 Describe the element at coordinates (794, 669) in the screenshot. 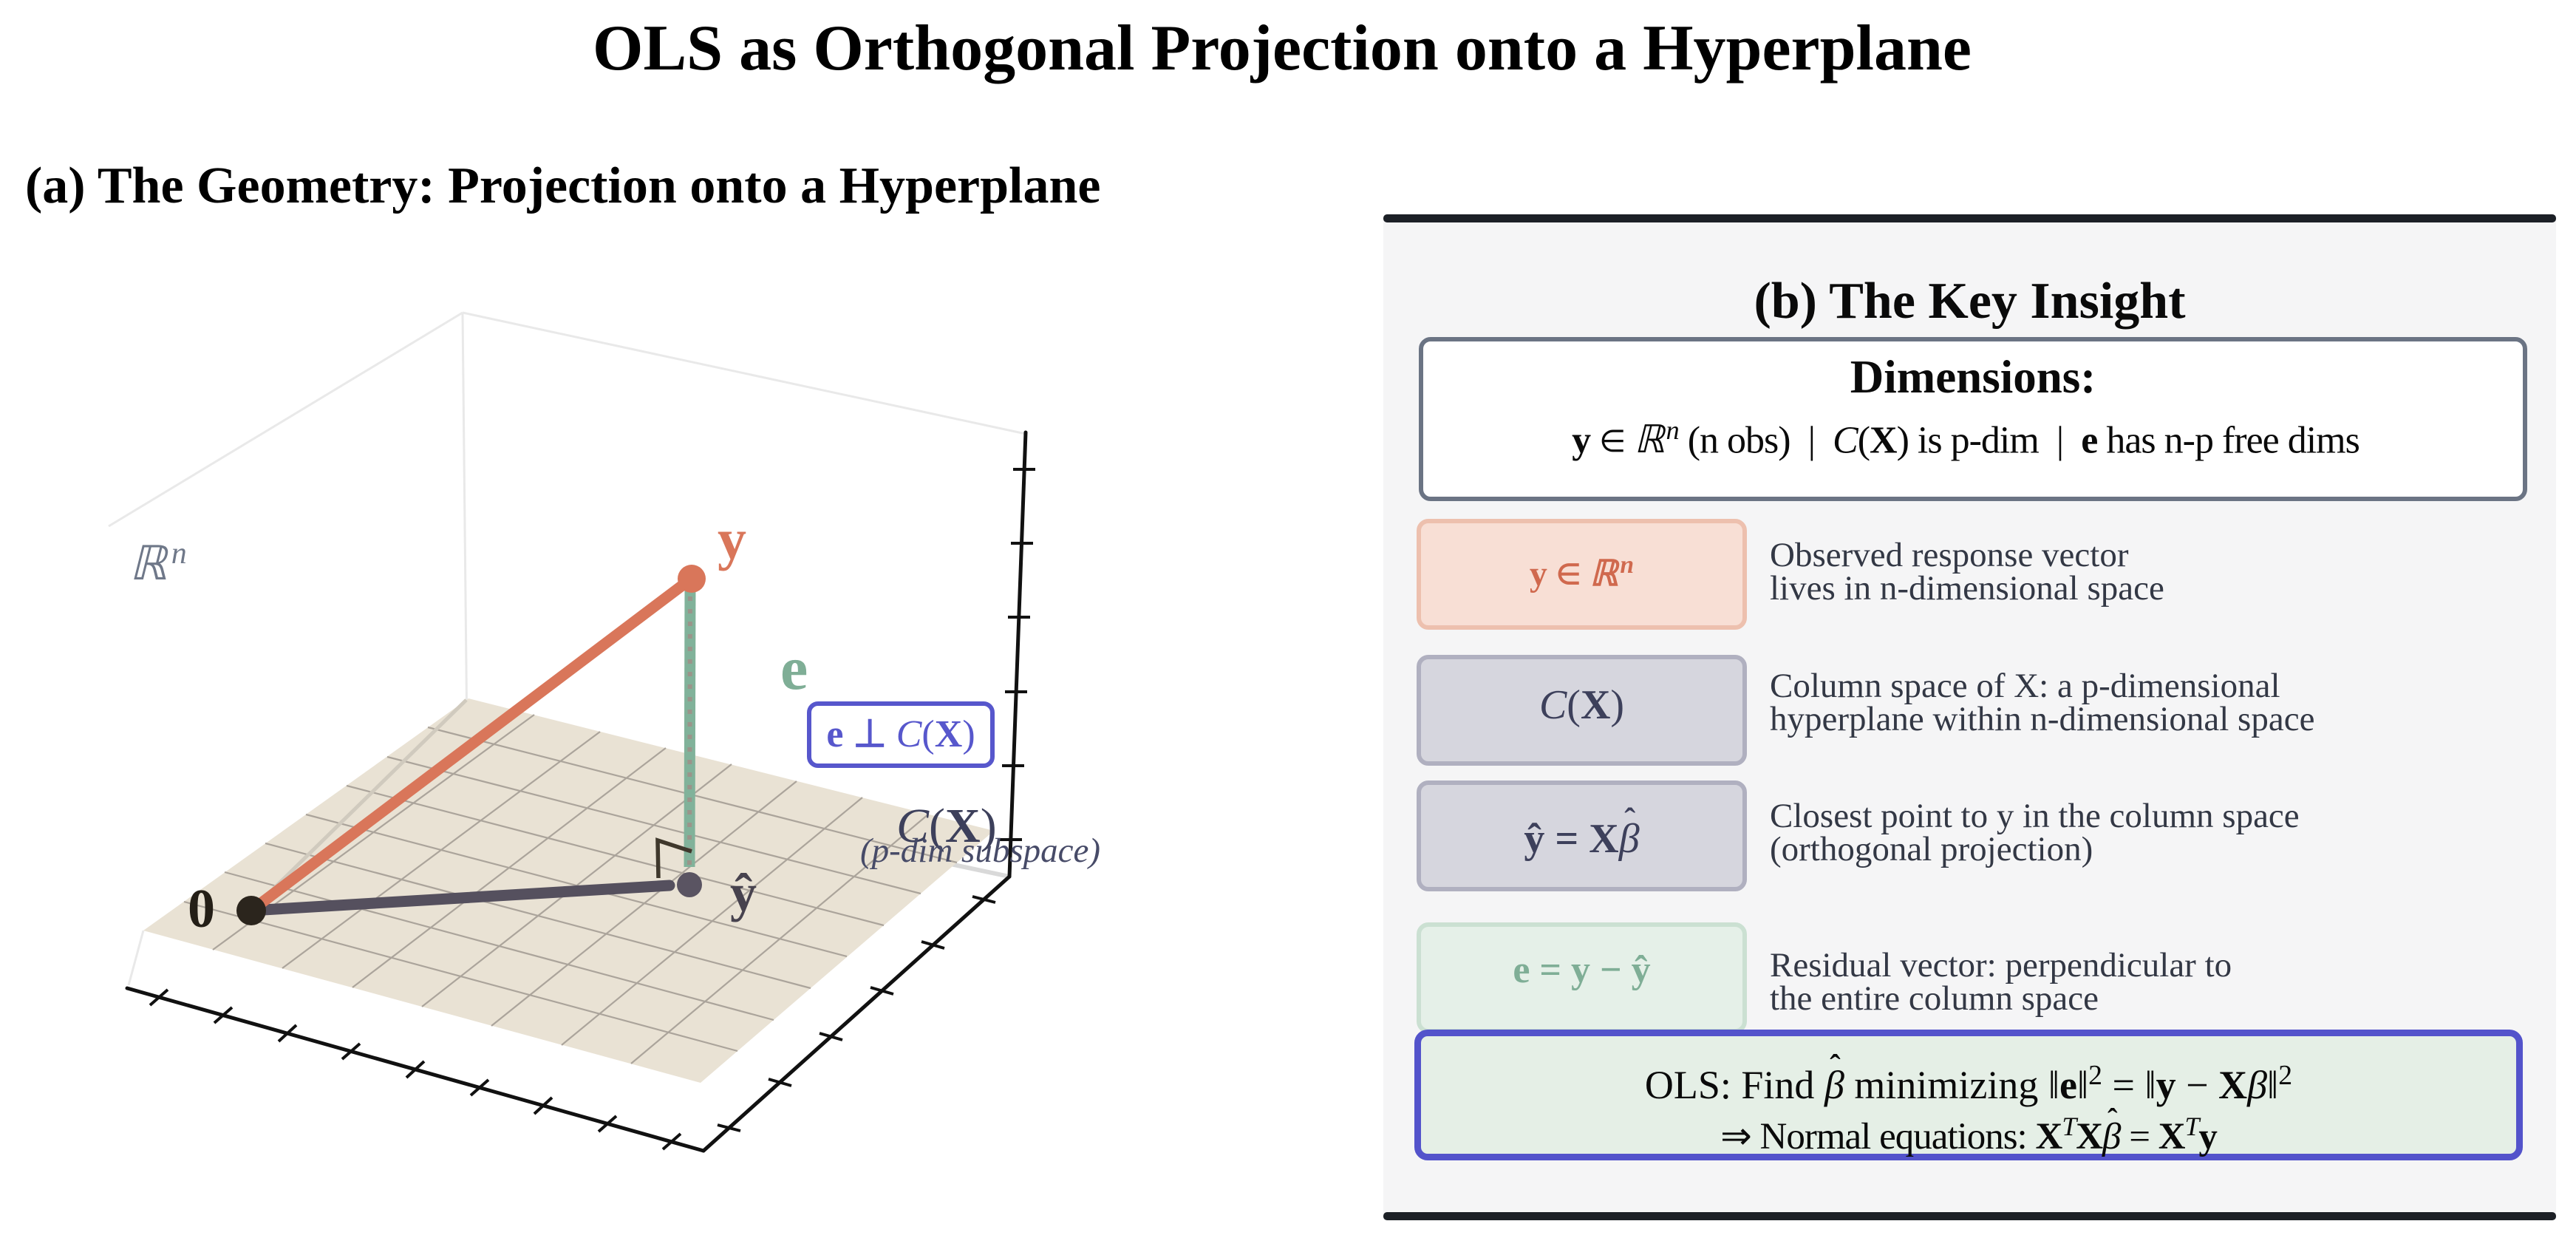

I see `svg-text: e` at that location.